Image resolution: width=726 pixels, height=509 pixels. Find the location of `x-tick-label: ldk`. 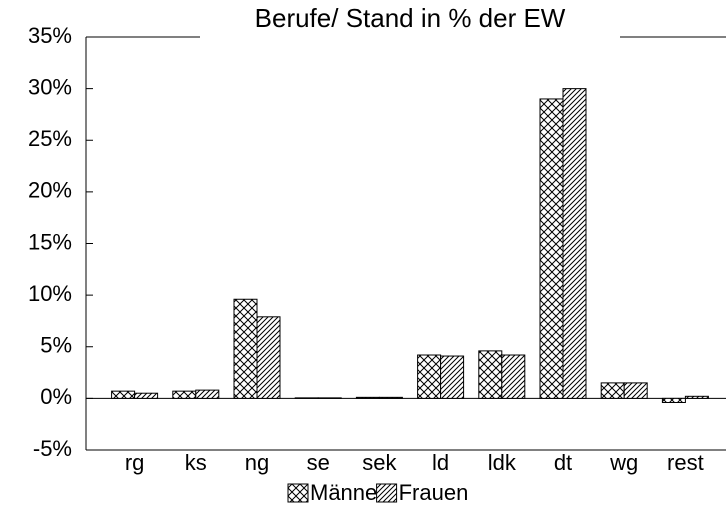

x-tick-label: ldk is located at coordinates (502, 462).